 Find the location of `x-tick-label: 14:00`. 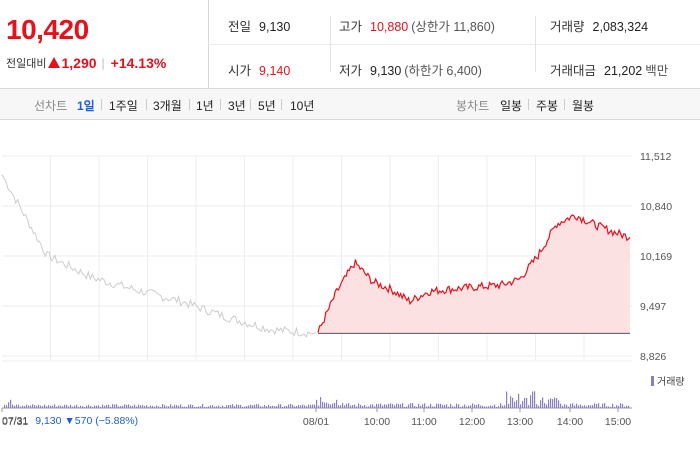

x-tick-label: 14:00 is located at coordinates (570, 422).